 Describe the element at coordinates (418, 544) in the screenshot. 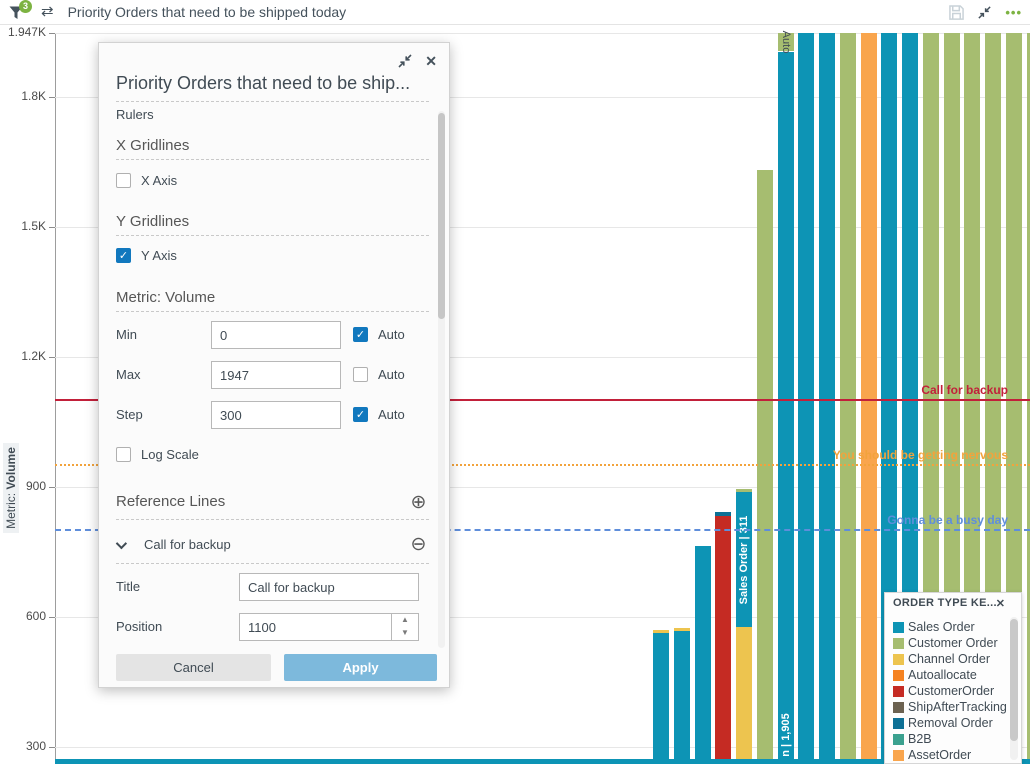

I see `remove-reference-line-icon: ⊖` at that location.